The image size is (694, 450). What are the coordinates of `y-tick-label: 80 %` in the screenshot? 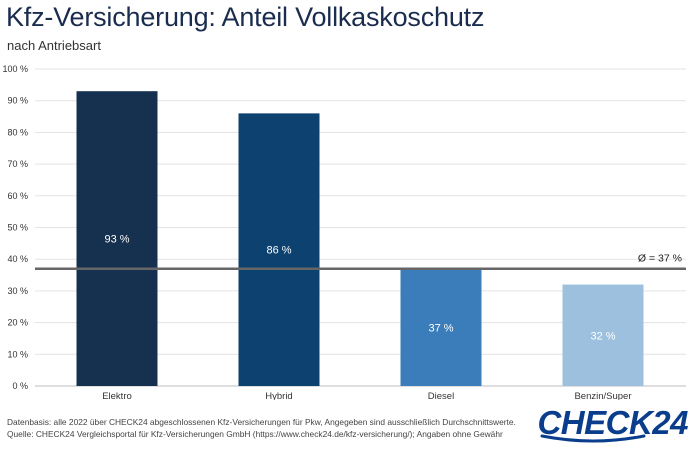 It's located at (17, 132).